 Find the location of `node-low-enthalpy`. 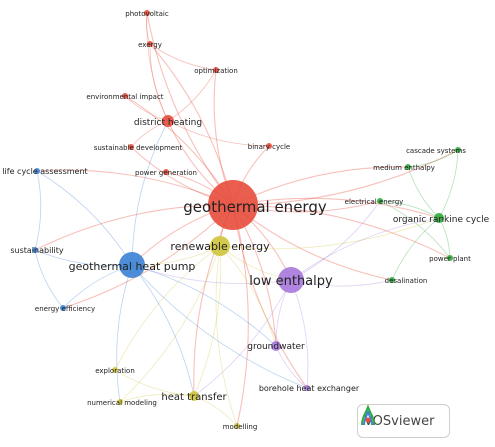

node-low-enthalpy is located at coordinates (291, 280).